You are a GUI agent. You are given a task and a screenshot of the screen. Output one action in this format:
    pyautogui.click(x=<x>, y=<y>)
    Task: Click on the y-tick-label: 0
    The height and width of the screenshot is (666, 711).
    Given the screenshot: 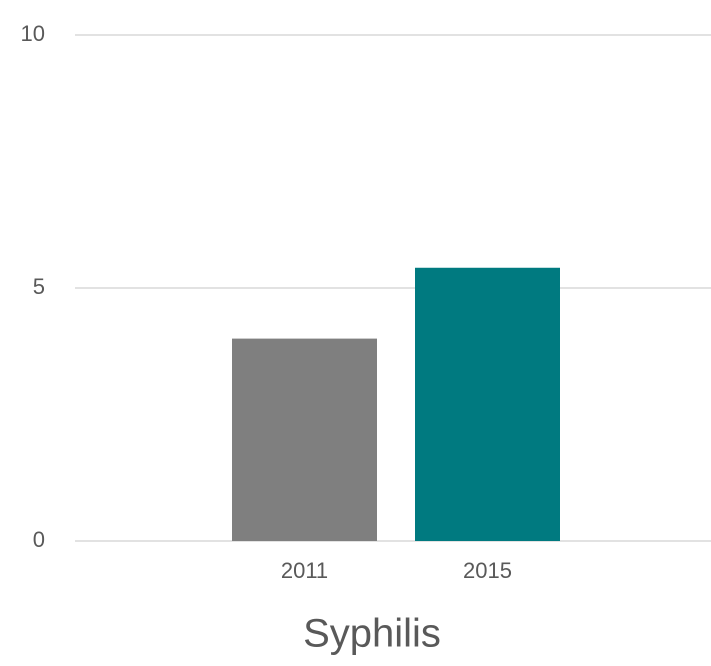 What is the action you would take?
    pyautogui.click(x=39, y=539)
    